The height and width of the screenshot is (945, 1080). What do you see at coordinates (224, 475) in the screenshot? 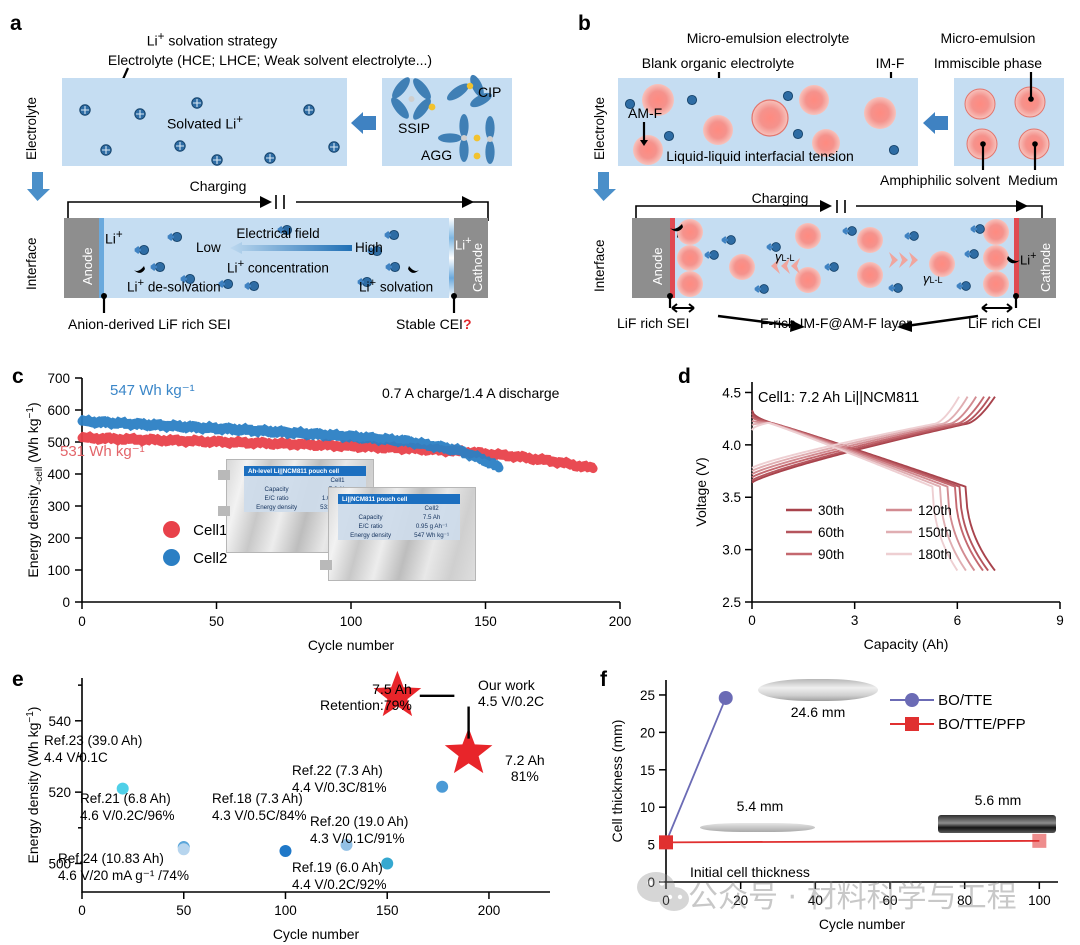
I see `pouch-tab-1a` at bounding box center [224, 475].